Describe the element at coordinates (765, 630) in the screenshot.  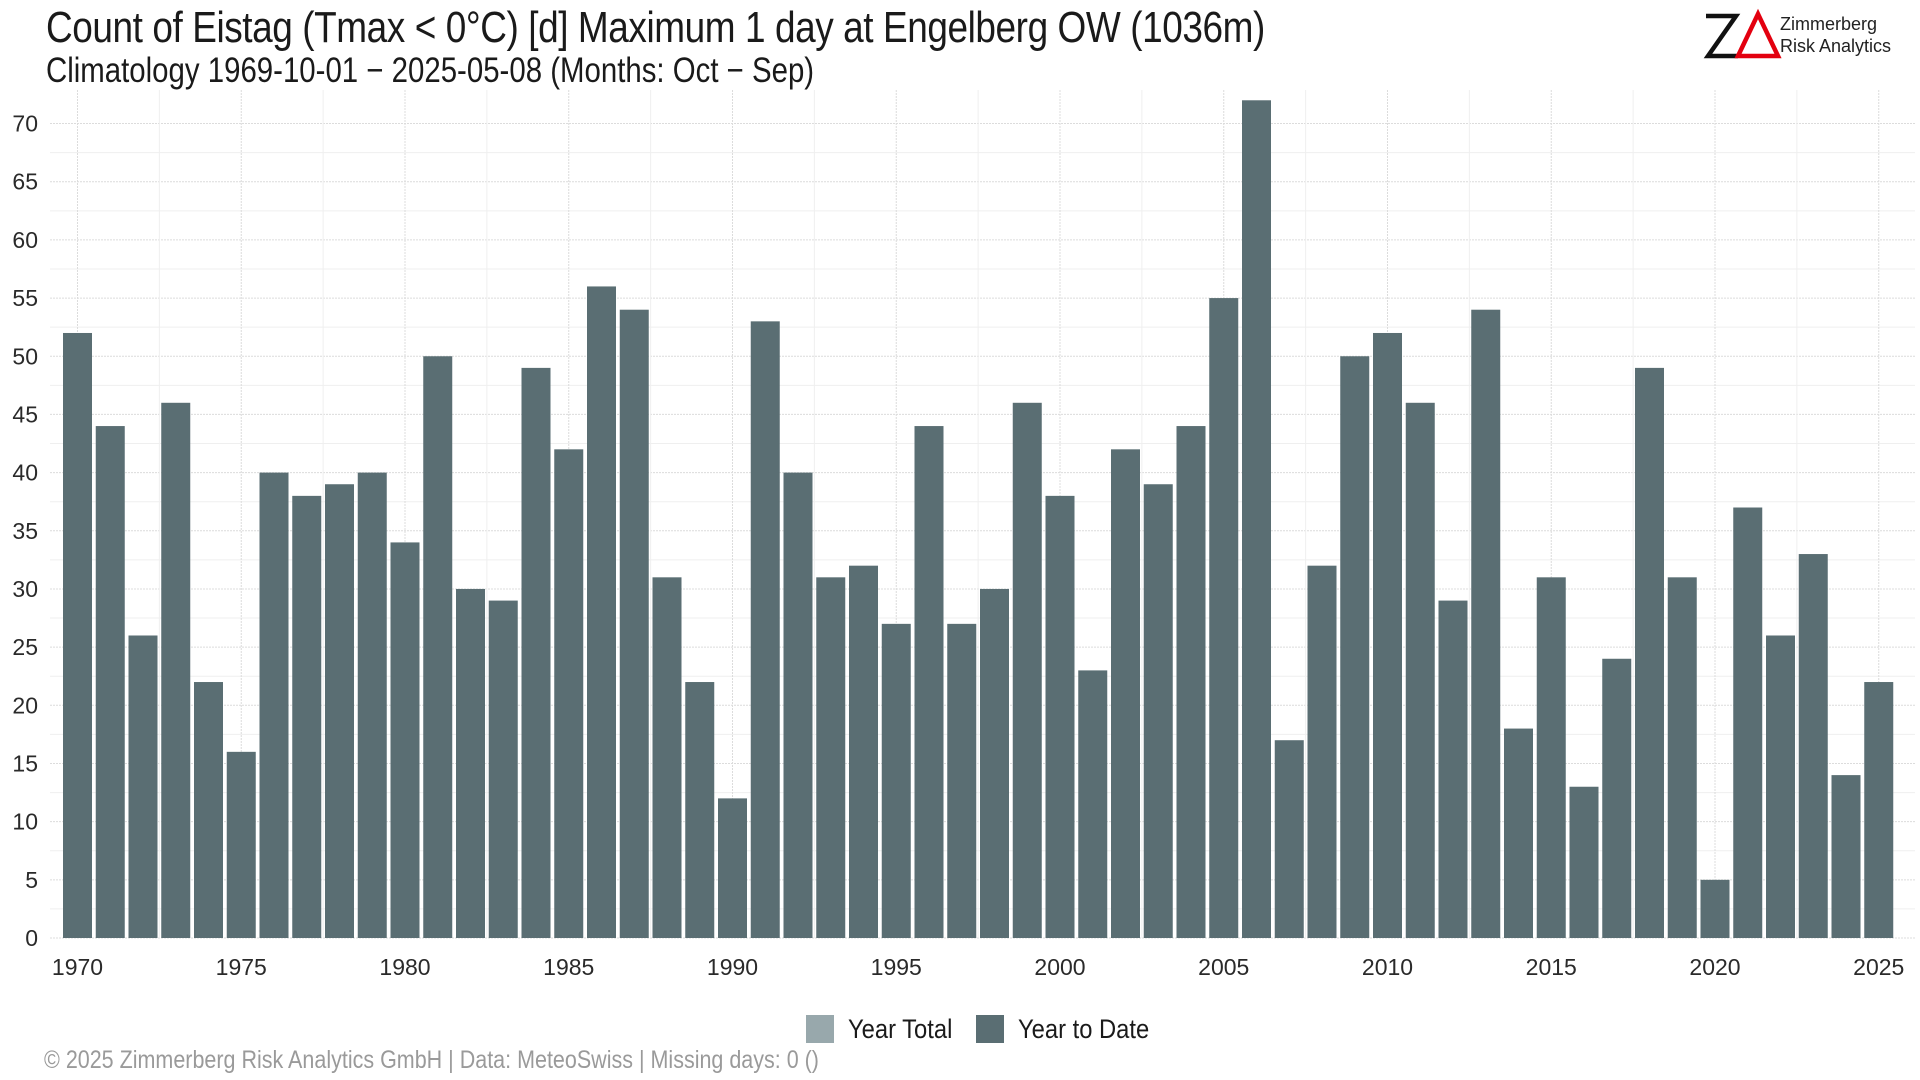
I see `bar-1991` at that location.